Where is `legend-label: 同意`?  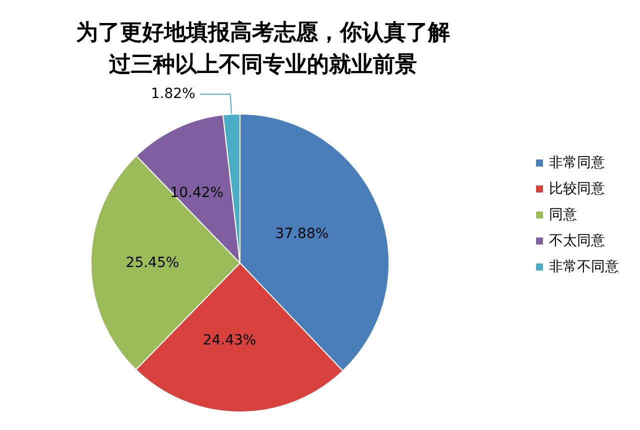
legend-label: 同意 is located at coordinates (563, 215).